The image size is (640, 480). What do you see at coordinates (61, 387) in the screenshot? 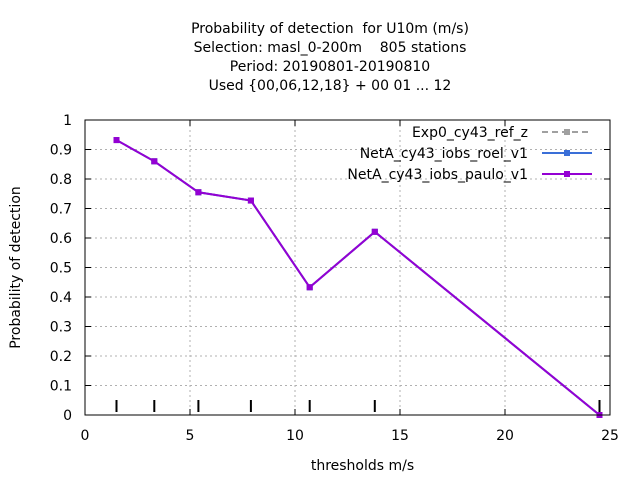
I see `y-tick-label: 0.1` at bounding box center [61, 387].